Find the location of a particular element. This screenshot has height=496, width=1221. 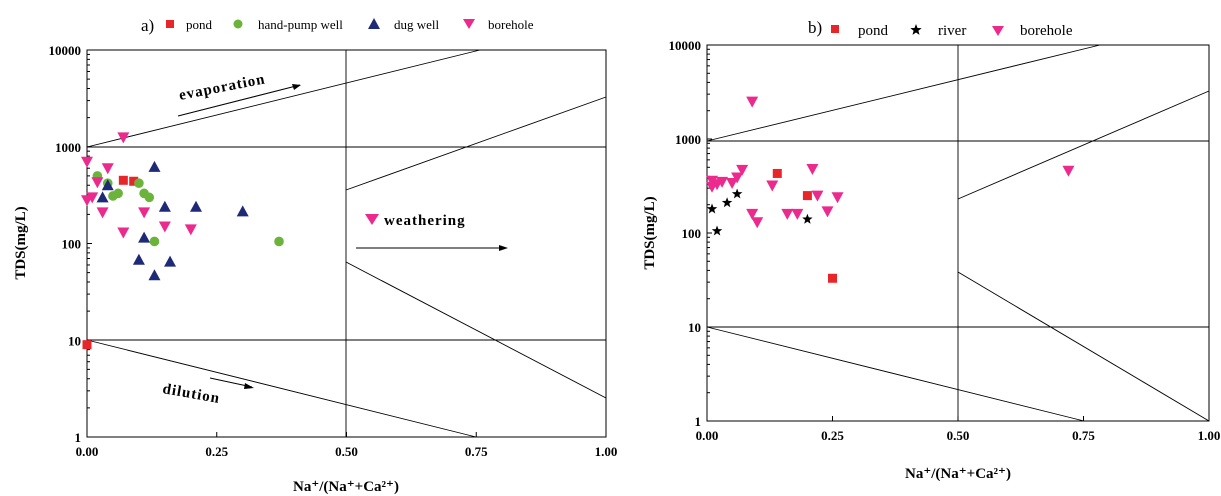

legend-a-borehole-label: borehole is located at coordinates (511, 24).